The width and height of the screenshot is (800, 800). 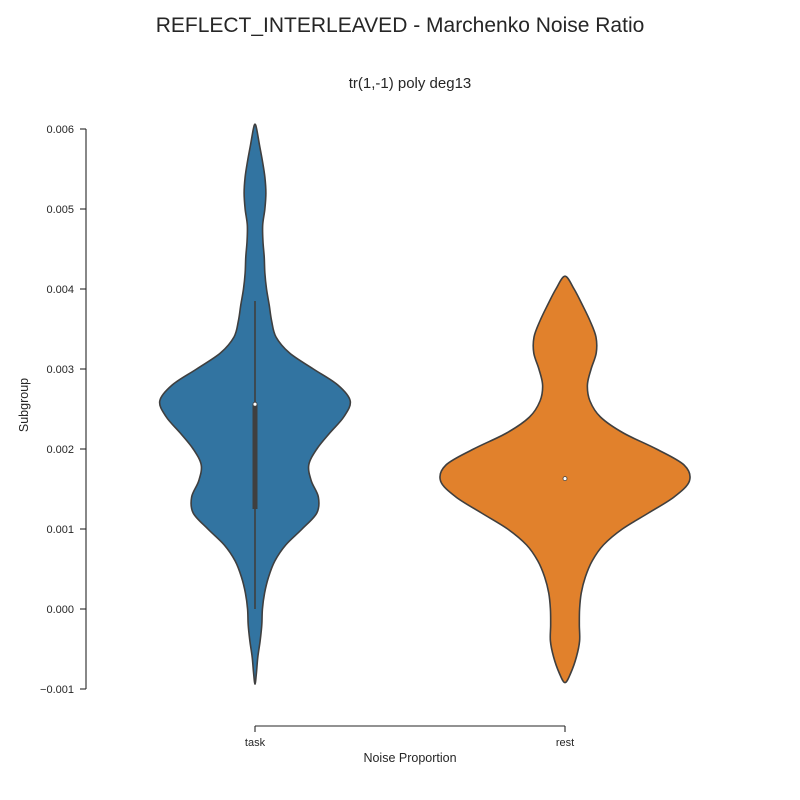 I want to click on x-axis: task rest, so click(x=409, y=737).